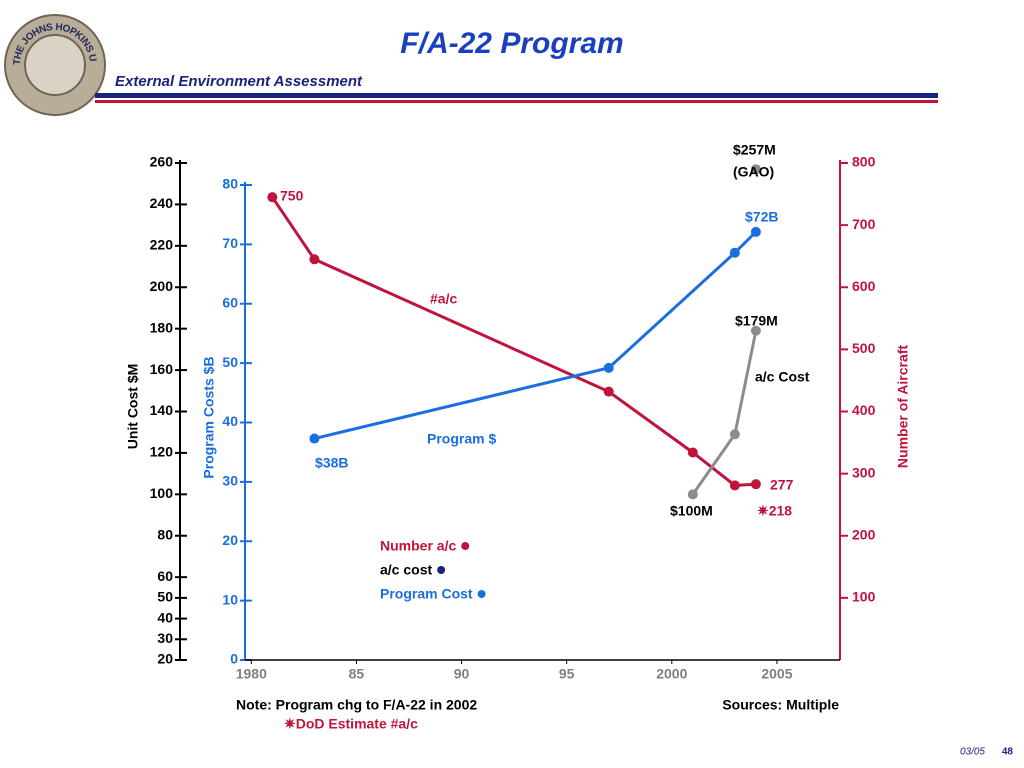 Image resolution: width=1024 pixels, height=768 pixels. What do you see at coordinates (671, 674) in the screenshot?
I see `x-tick-label: 2000` at bounding box center [671, 674].